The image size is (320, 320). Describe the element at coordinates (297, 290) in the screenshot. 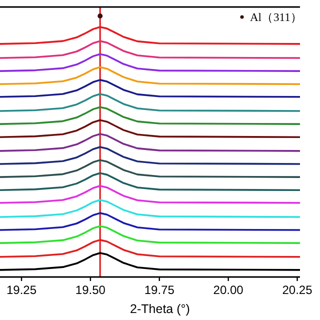

I see `x-tick-label: 20.25` at that location.